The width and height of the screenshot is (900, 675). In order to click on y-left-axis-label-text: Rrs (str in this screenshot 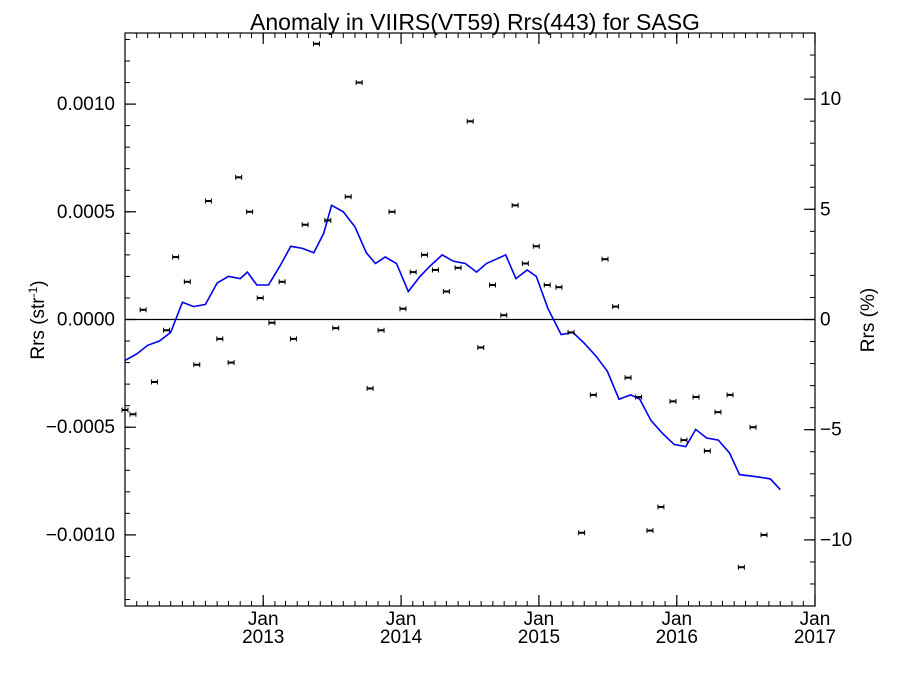, I will do `click(38, 328)`.